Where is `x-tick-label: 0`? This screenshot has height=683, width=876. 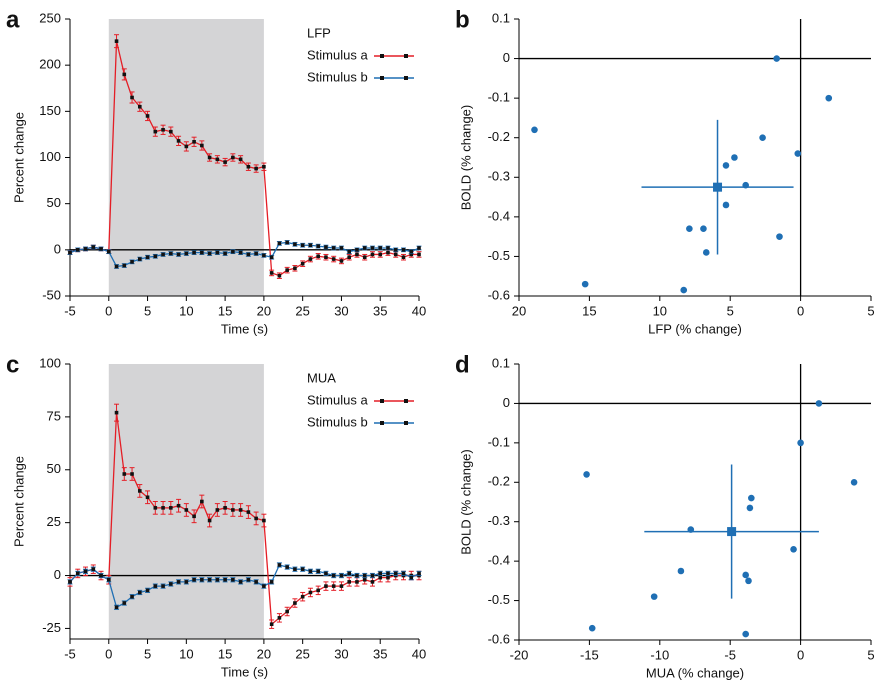
x-tick-label: 0 is located at coordinates (800, 310).